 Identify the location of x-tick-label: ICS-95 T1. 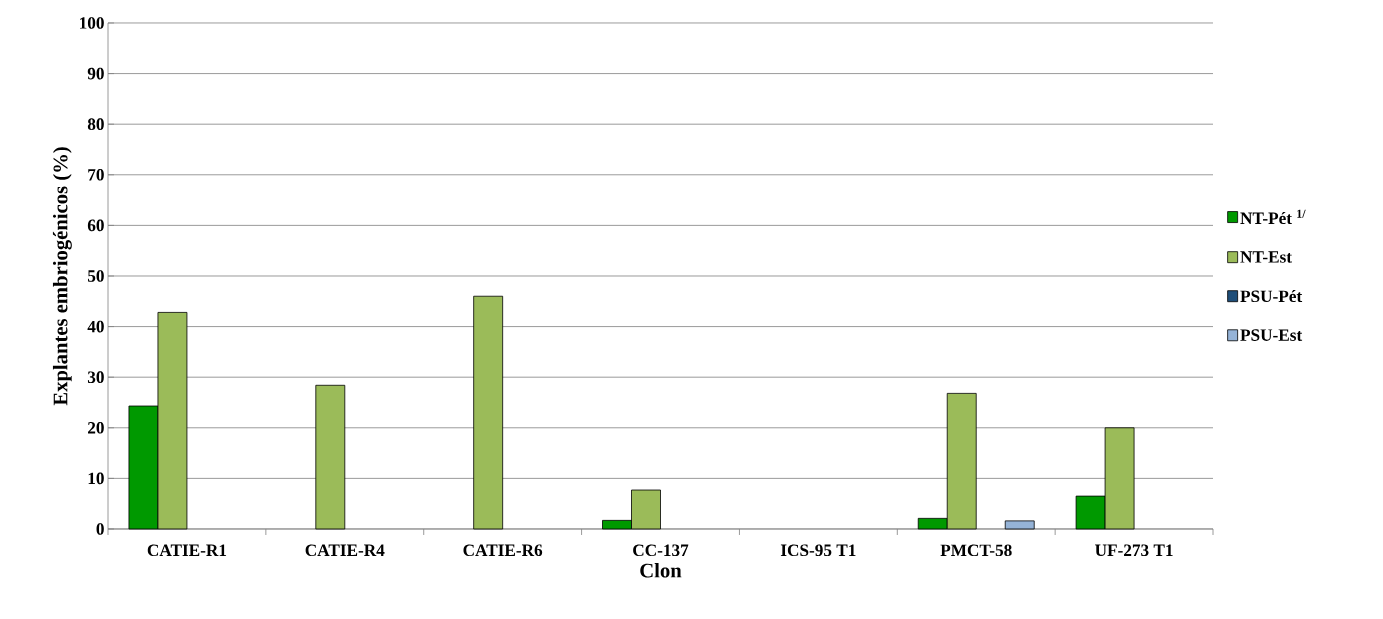
(818, 550).